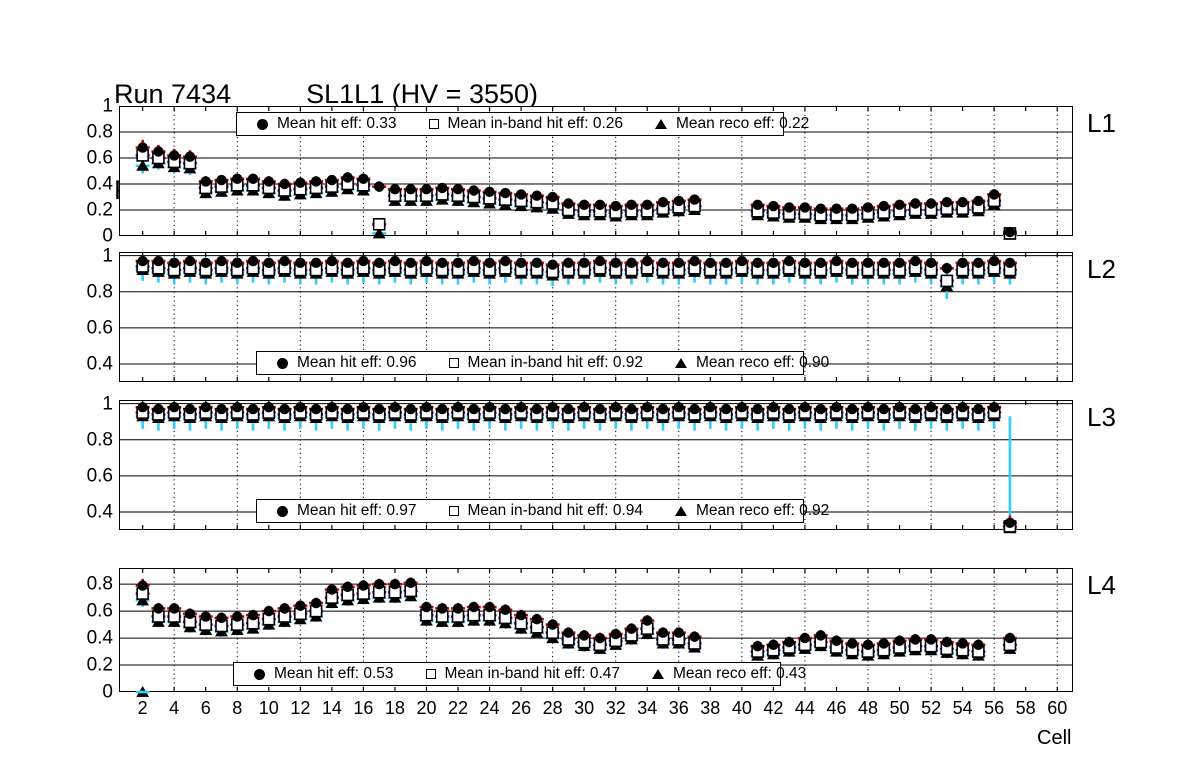  I want to click on legend-entry-inband: Mean in-band hit eff: 0.26, so click(533, 124).